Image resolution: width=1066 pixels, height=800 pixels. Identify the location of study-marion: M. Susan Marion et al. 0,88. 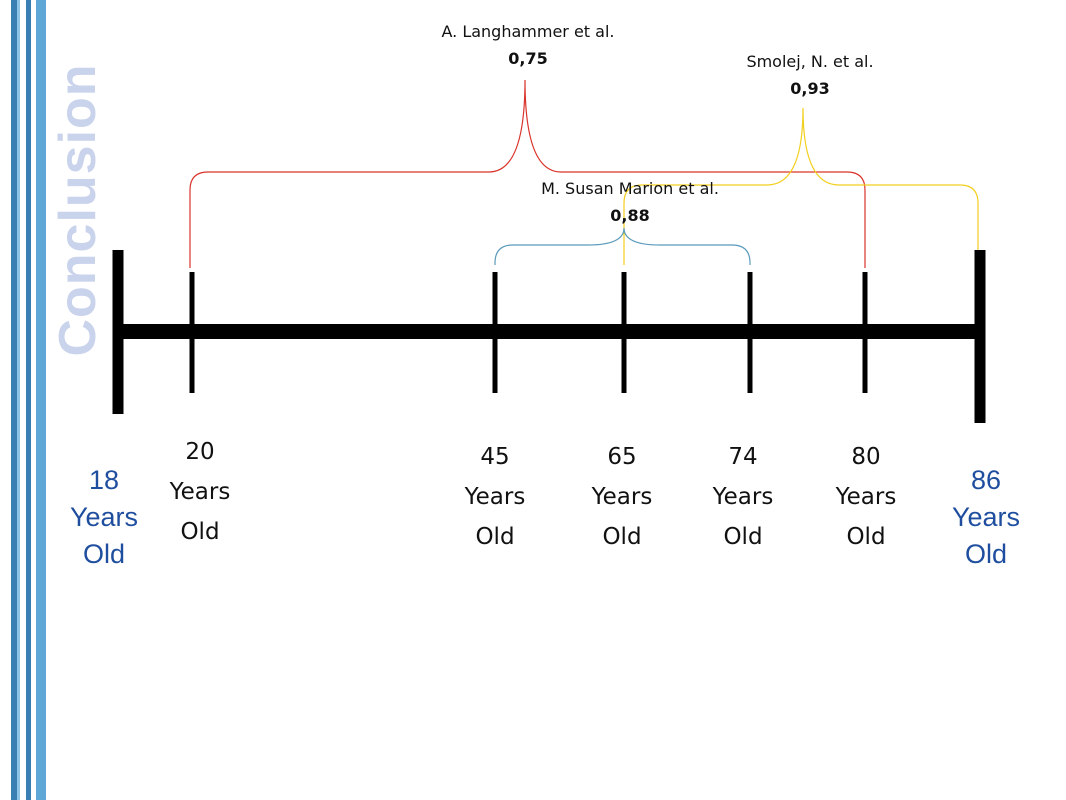
(630, 202).